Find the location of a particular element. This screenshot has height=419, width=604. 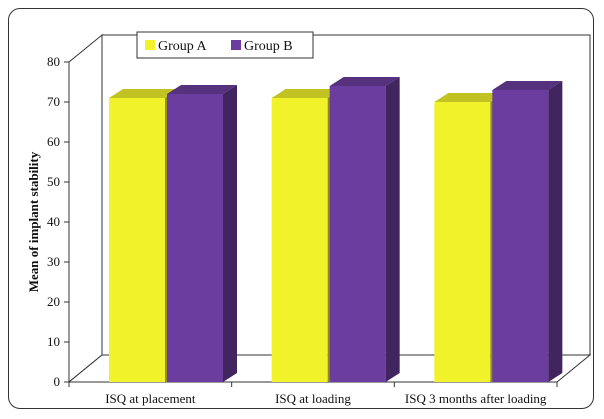

legend-box is located at coordinates (225, 45).